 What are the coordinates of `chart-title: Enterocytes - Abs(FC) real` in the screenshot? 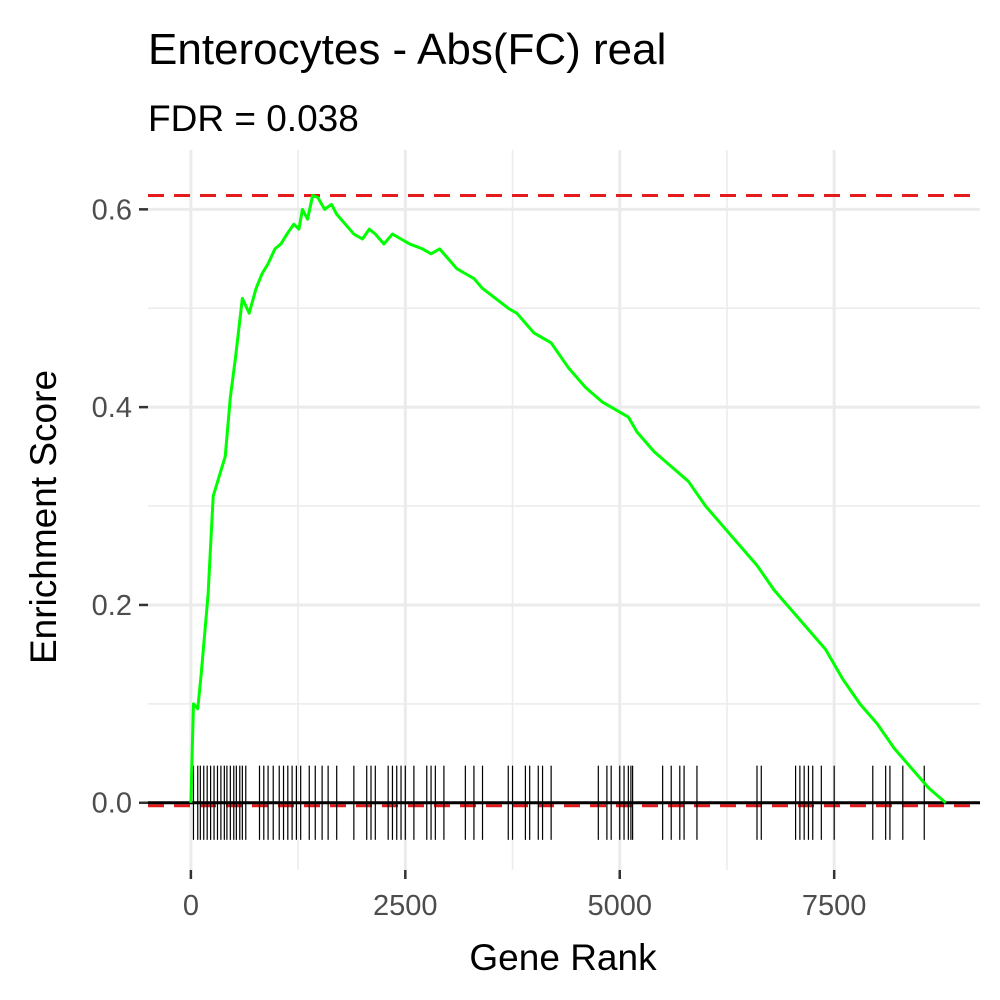 It's located at (407, 49).